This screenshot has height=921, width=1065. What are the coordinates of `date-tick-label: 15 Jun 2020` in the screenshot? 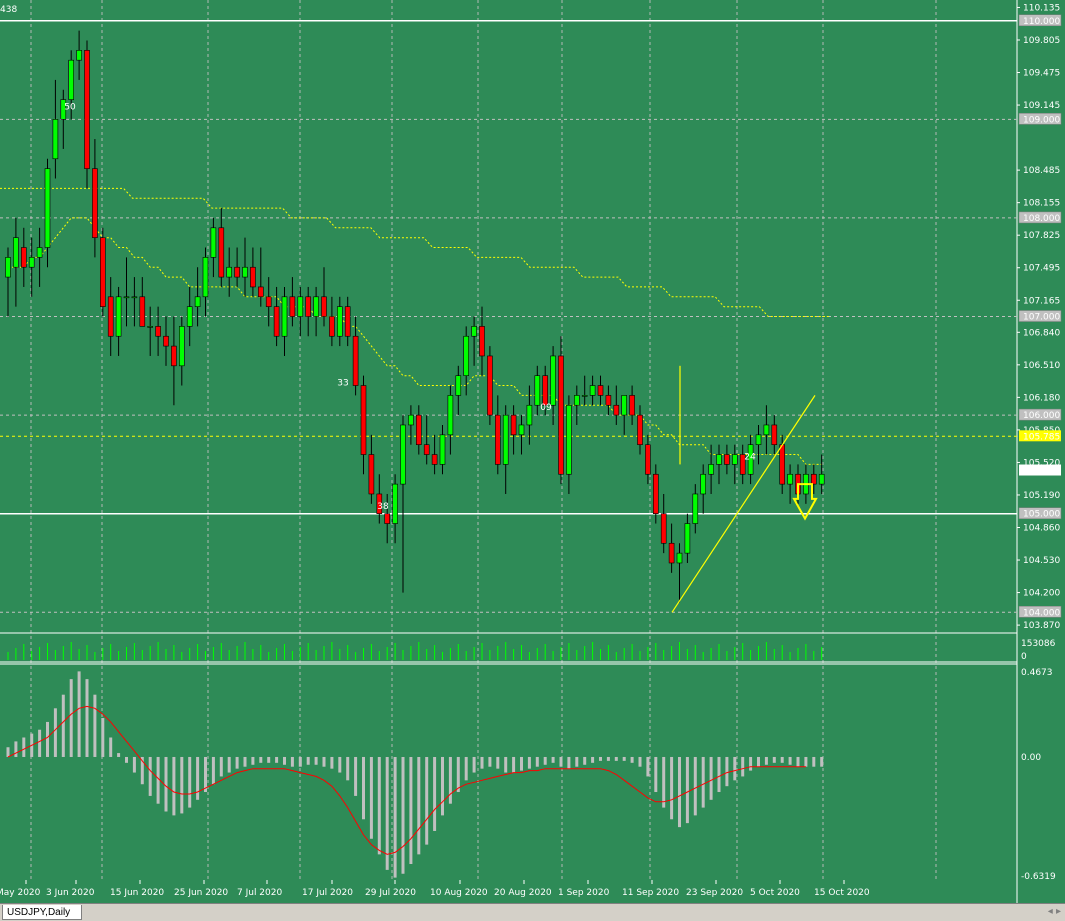 It's located at (137, 893).